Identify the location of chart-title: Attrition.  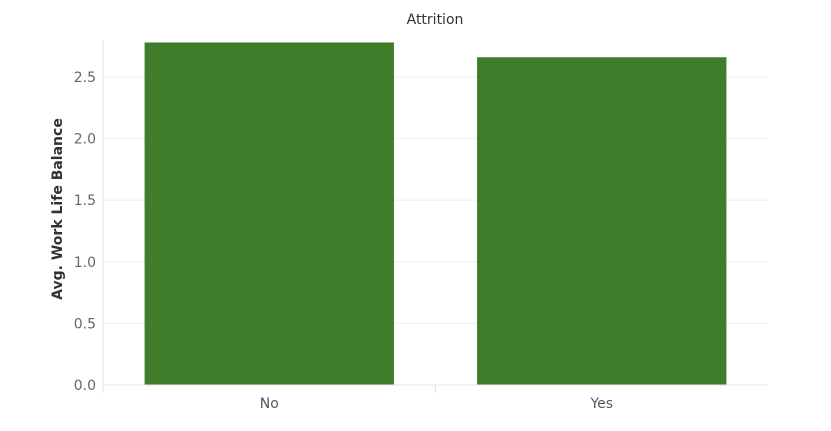
(435, 20).